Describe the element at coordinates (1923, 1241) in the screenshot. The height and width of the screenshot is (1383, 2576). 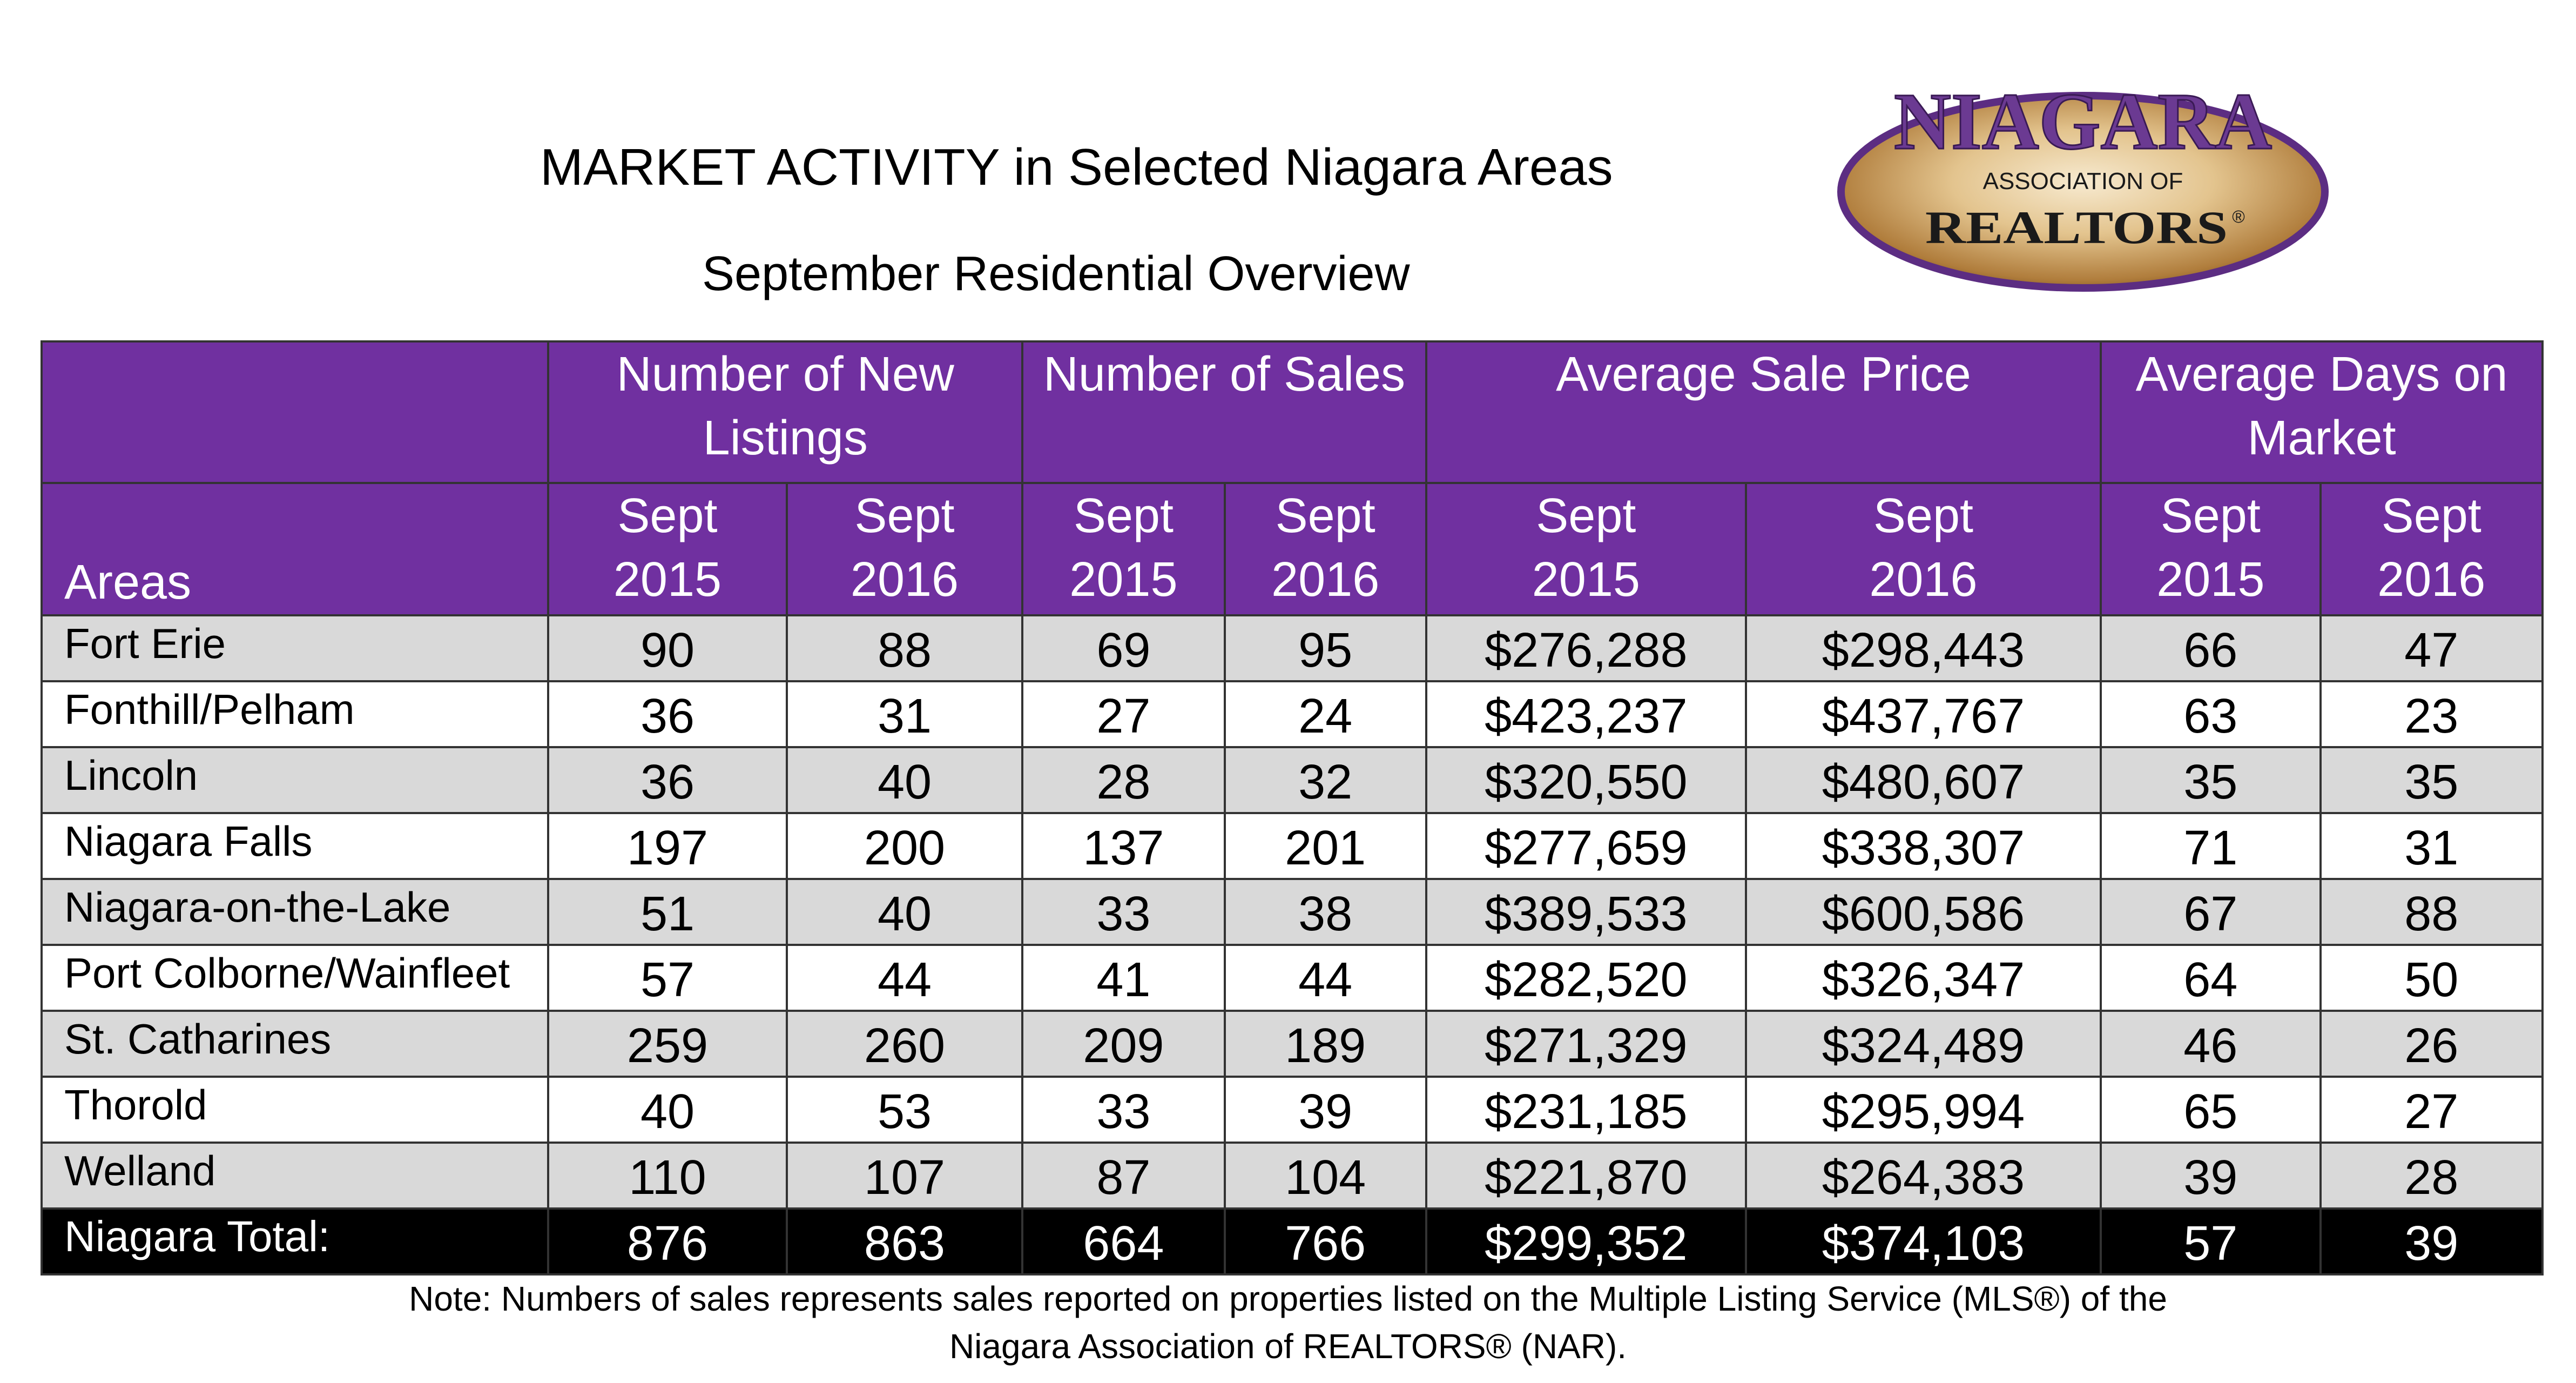
I see `total-value-cell: $374,103` at that location.